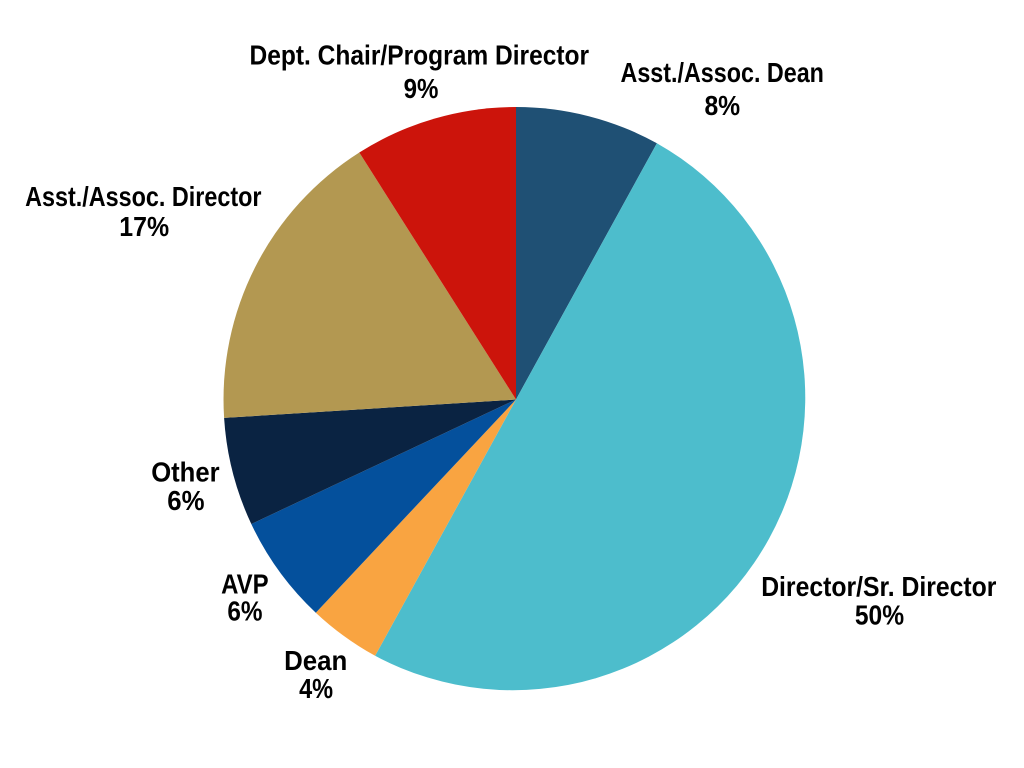 The height and width of the screenshot is (768, 1024). Describe the element at coordinates (185, 471) in the screenshot. I see `svg-text: Other` at that location.